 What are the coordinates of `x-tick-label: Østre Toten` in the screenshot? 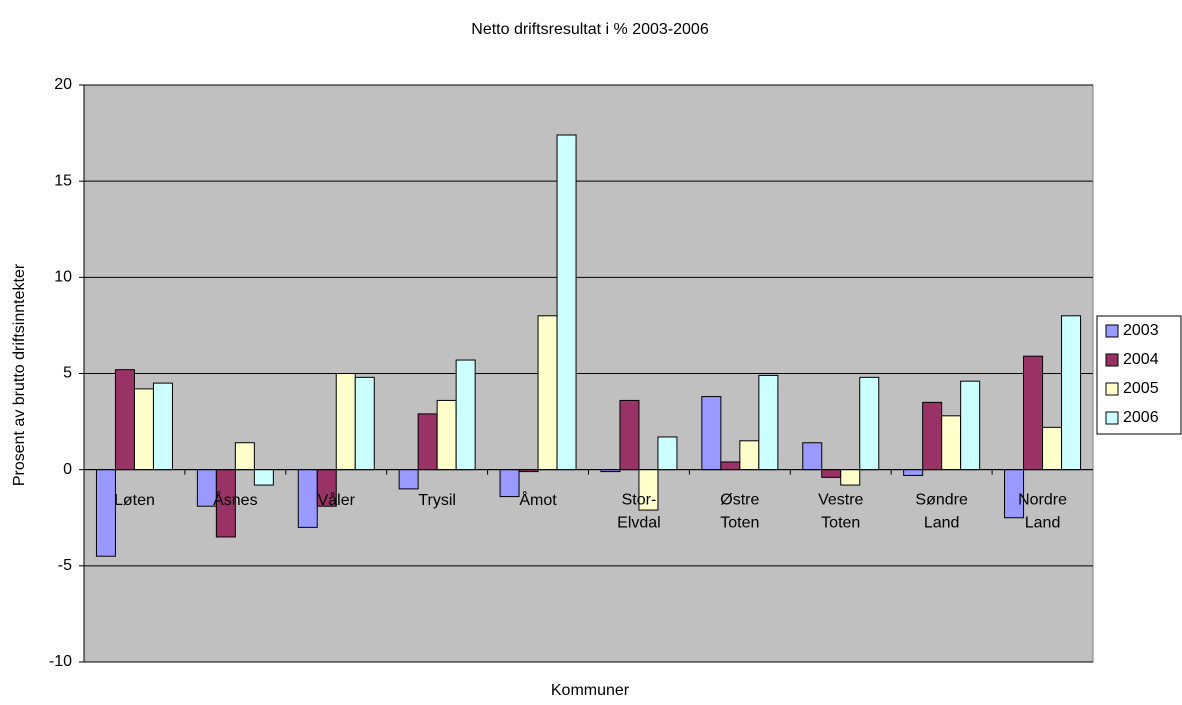 It's located at (739, 512).